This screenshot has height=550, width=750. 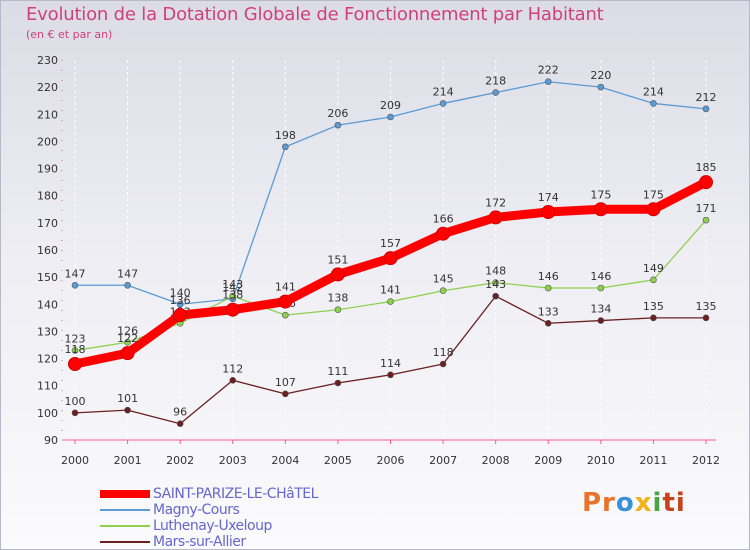 What do you see at coordinates (390, 363) in the screenshot?
I see `data-label: 114` at bounding box center [390, 363].